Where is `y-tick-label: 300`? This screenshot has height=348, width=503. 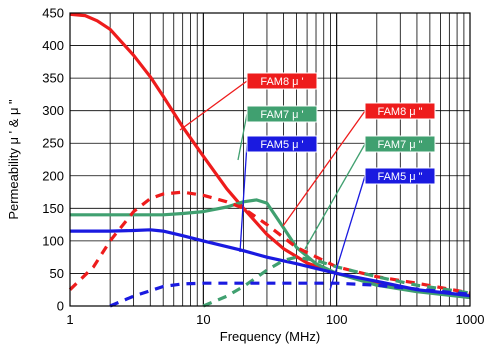 y-tick-label: 300 is located at coordinates (53, 110).